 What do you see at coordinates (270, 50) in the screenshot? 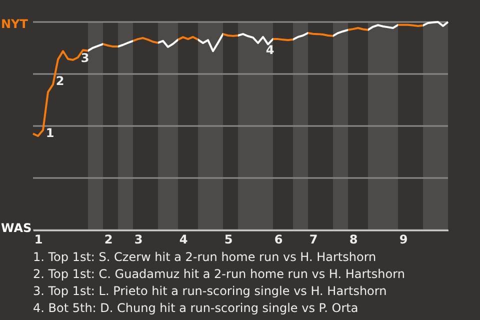
I see `annotation: 4` at bounding box center [270, 50].